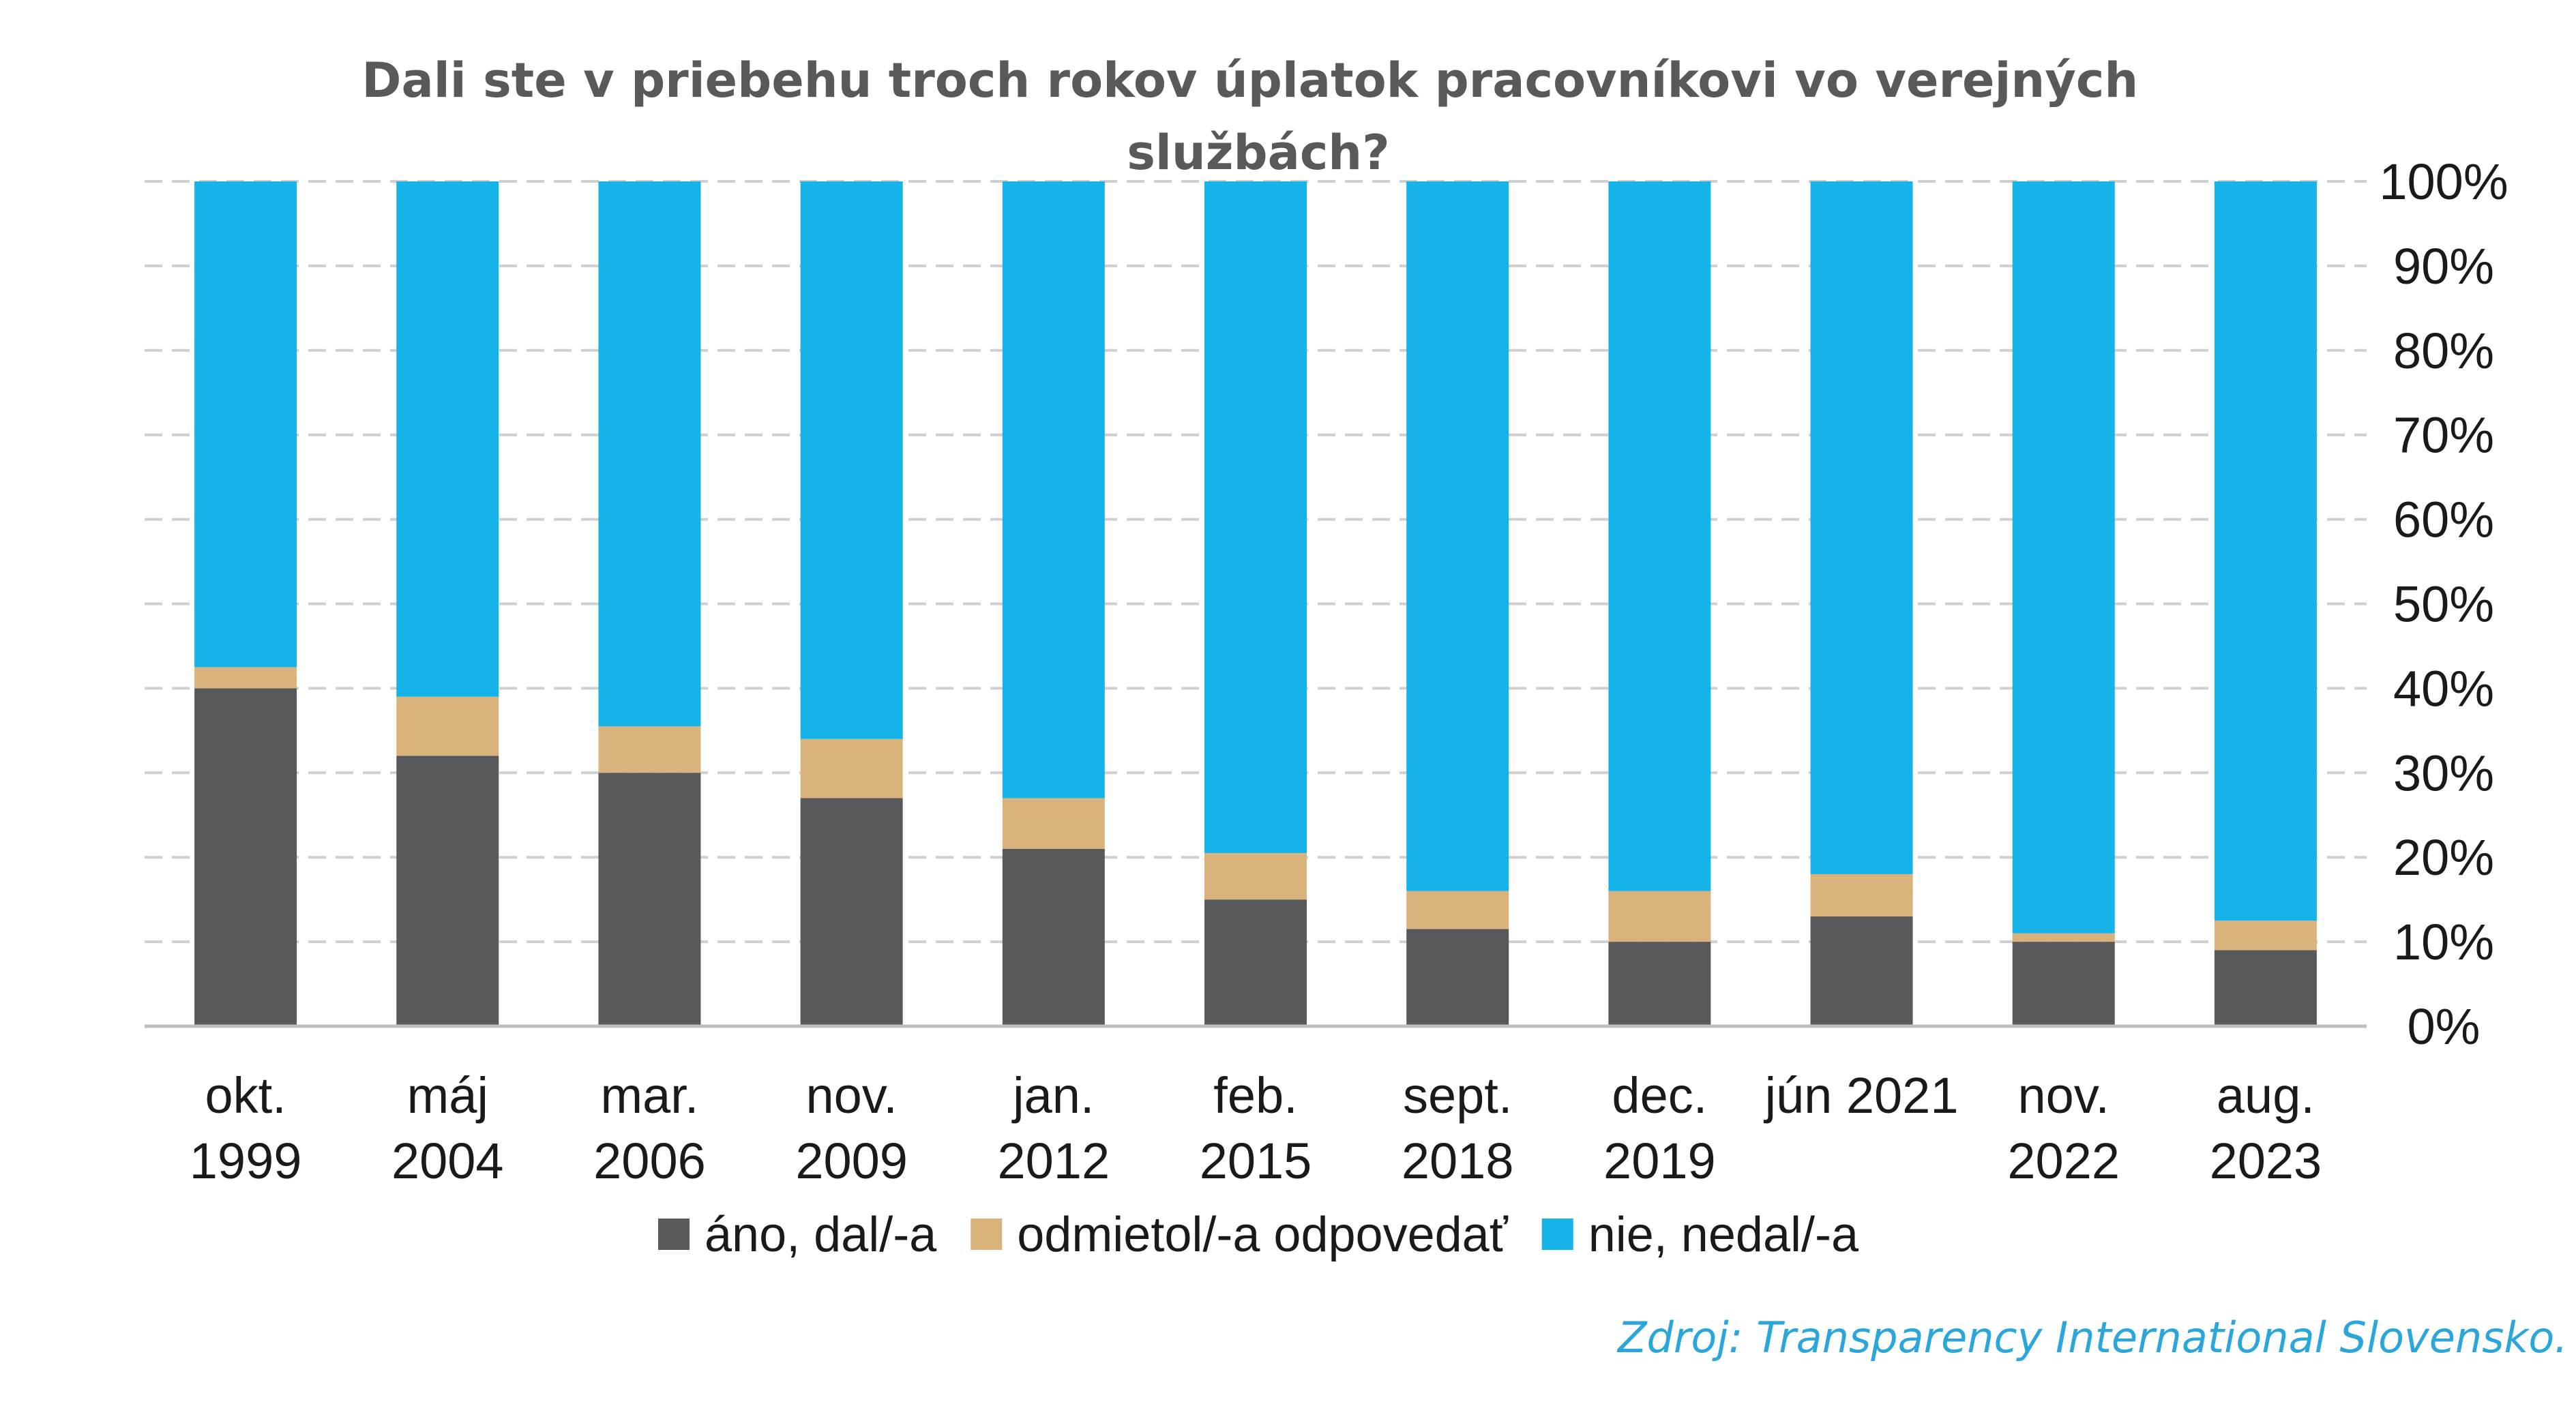 The width and height of the screenshot is (2576, 1404). What do you see at coordinates (1723, 1235) in the screenshot?
I see `legend-label: nie, nedal/-a` at bounding box center [1723, 1235].